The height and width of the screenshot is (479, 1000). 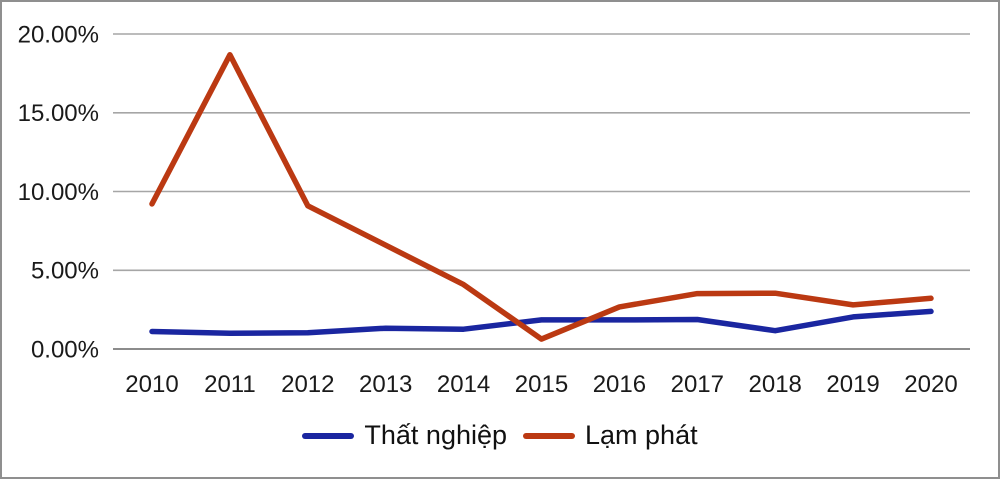 I want to click on legend-swatch-inflation, so click(x=549, y=435).